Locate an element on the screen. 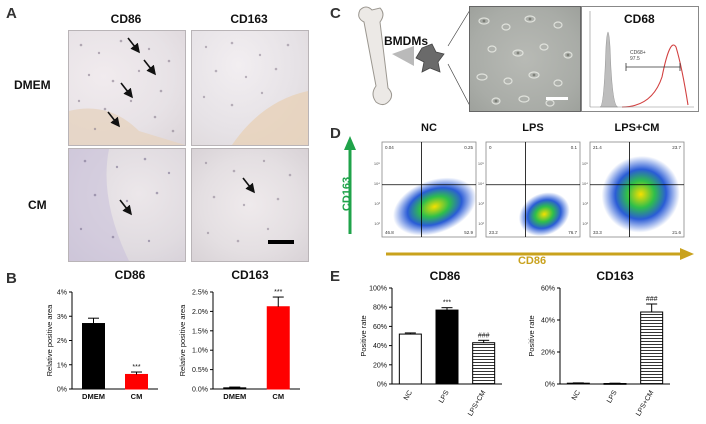 Image resolution: width=706 pixels, height=424 pixels. panel-letter-e: E is located at coordinates (335, 276).